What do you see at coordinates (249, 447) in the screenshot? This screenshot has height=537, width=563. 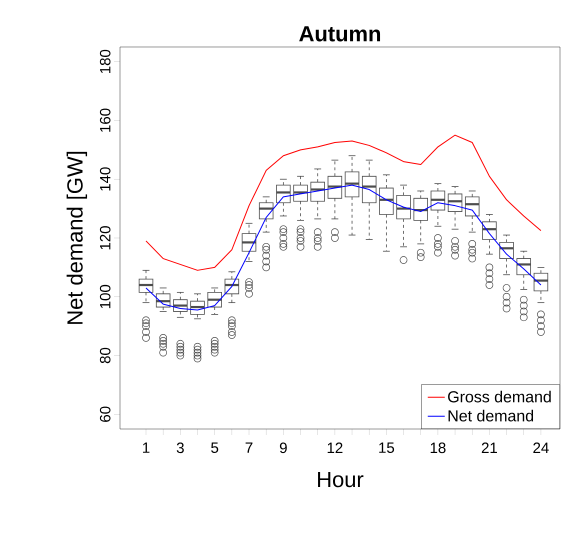 I see `x-tick-label: 7` at bounding box center [249, 447].